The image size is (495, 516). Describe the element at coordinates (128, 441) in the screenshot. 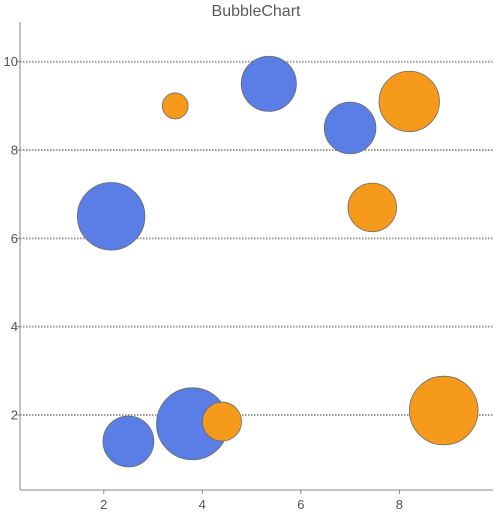

I see `bubble-s0-p3` at that location.